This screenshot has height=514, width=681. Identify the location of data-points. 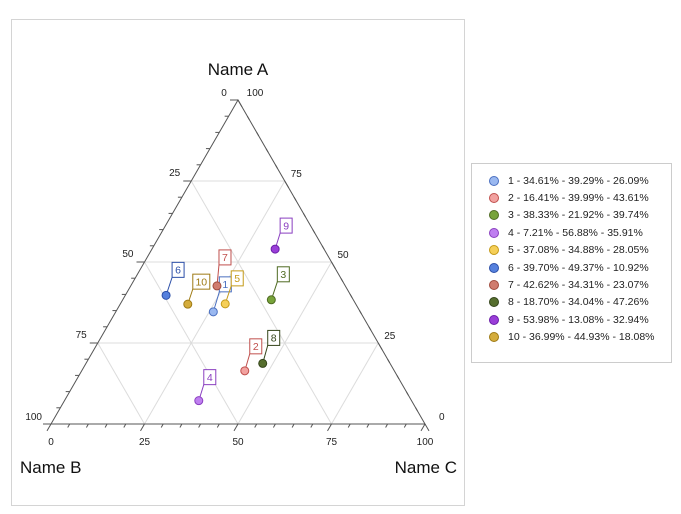
(220, 325).